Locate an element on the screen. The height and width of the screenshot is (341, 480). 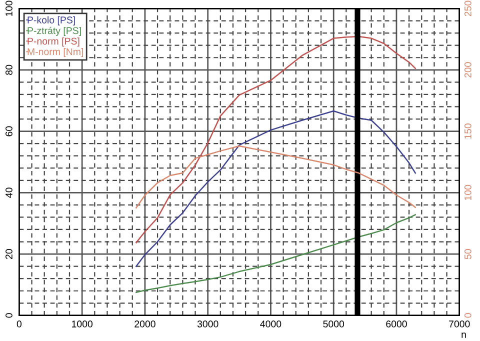
y-tick-label: 0 is located at coordinates (9, 315).